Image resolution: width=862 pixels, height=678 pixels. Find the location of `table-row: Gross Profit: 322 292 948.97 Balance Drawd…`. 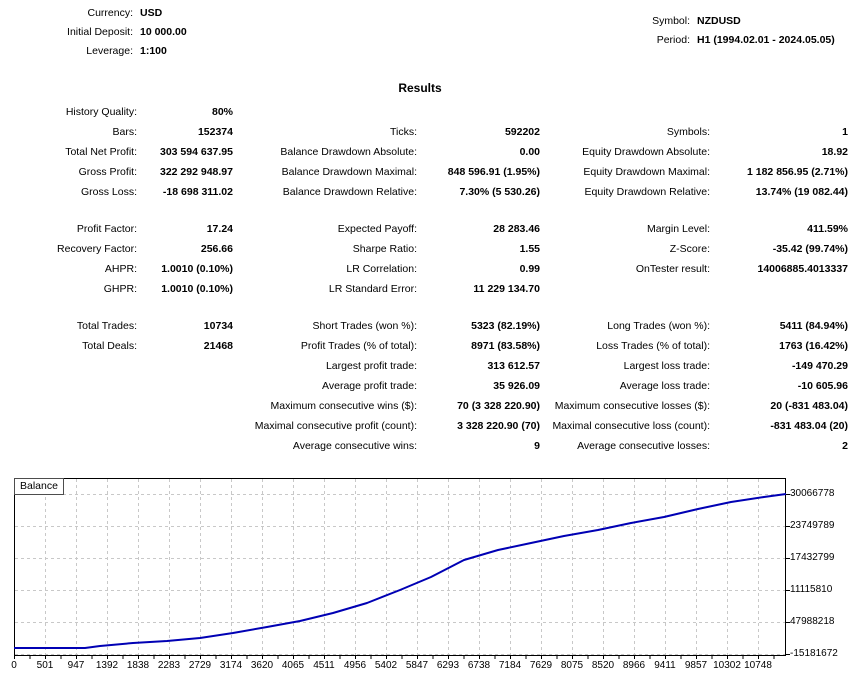

table-row: Gross Profit: 322 292 948.97 Balance Drawd… is located at coordinates (431, 172).